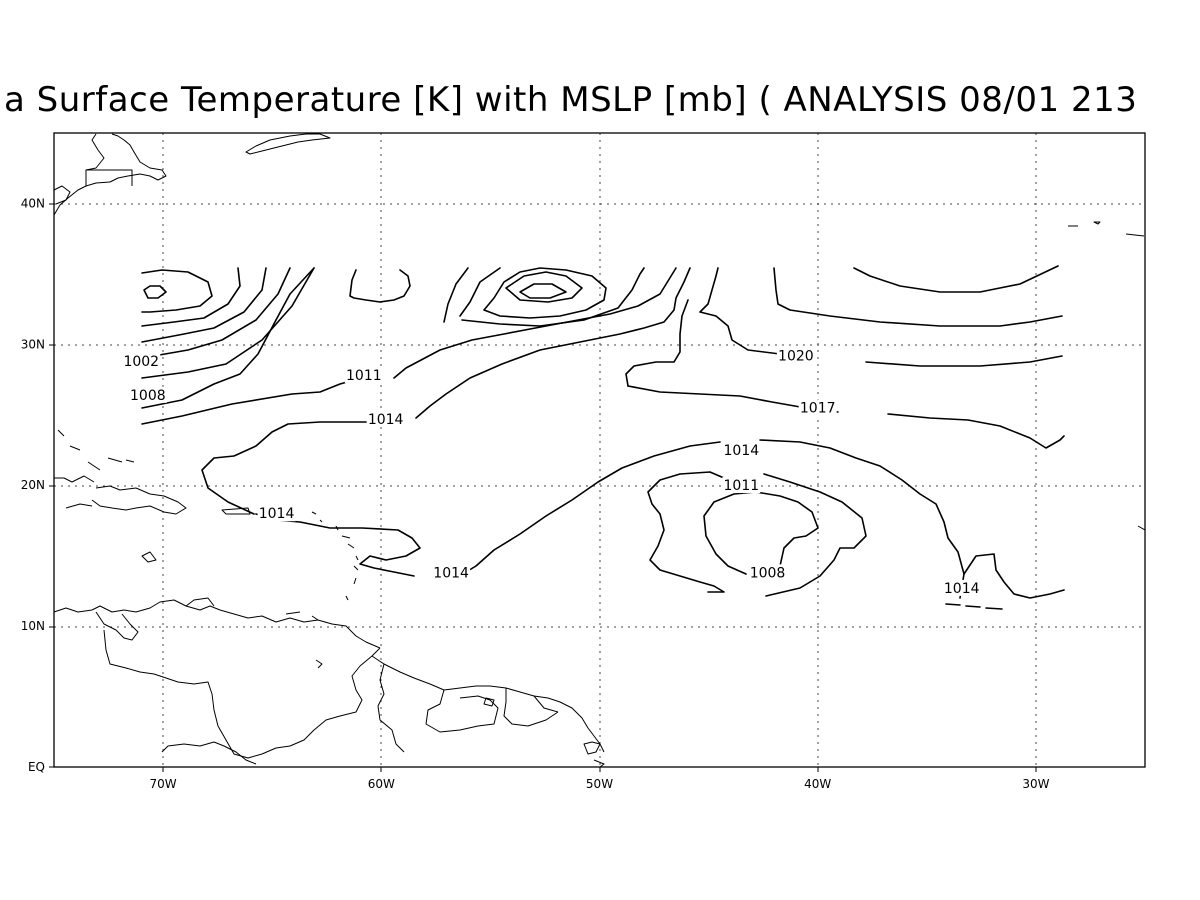 The width and height of the screenshot is (1200, 900). I want to click on x-tick-labels: 70W 60W 50W 40W 30W, so click(600, 784).